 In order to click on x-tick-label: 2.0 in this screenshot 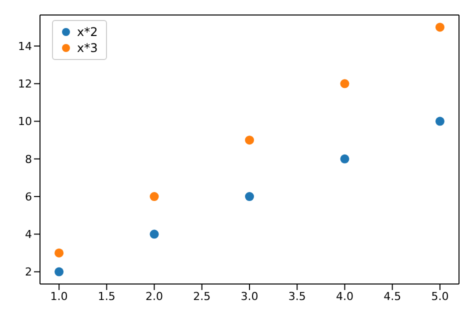, I will do `click(155, 296)`.